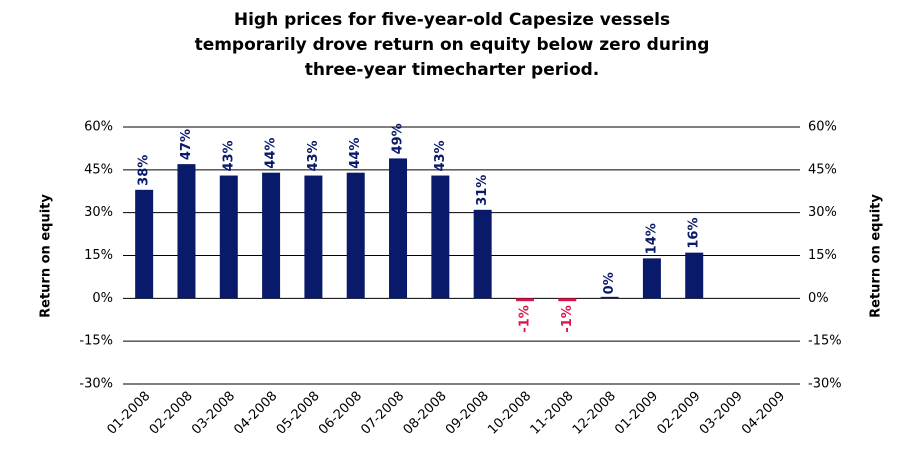 The height and width of the screenshot is (465, 904). Describe the element at coordinates (876, 256) in the screenshot. I see `y2-axis-title: Return on equity` at that location.